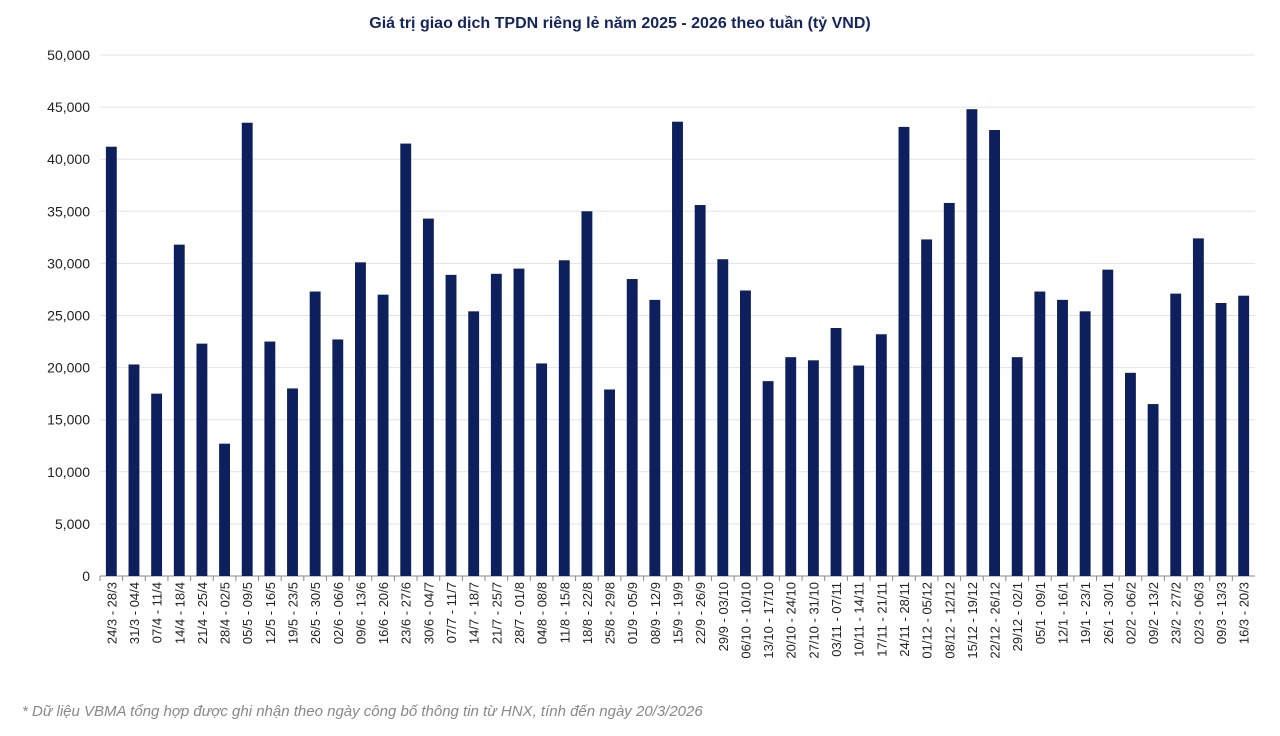  What do you see at coordinates (836, 619) in the screenshot?
I see `x-tick-label: 03/11 - 07/11` at bounding box center [836, 619].